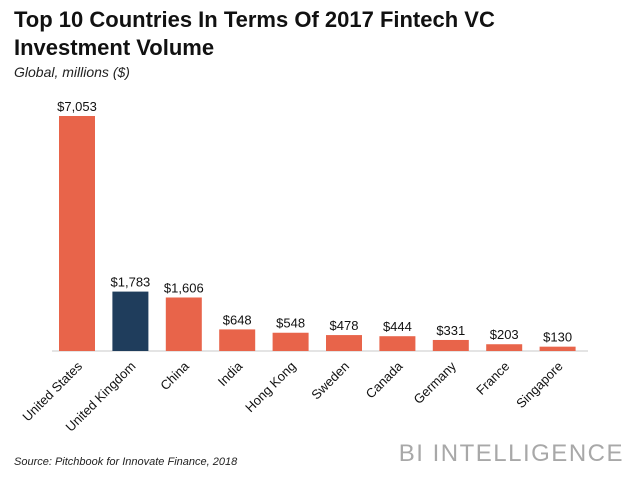 The height and width of the screenshot is (481, 640). What do you see at coordinates (557, 337) in the screenshot?
I see `data-label: $130` at bounding box center [557, 337].